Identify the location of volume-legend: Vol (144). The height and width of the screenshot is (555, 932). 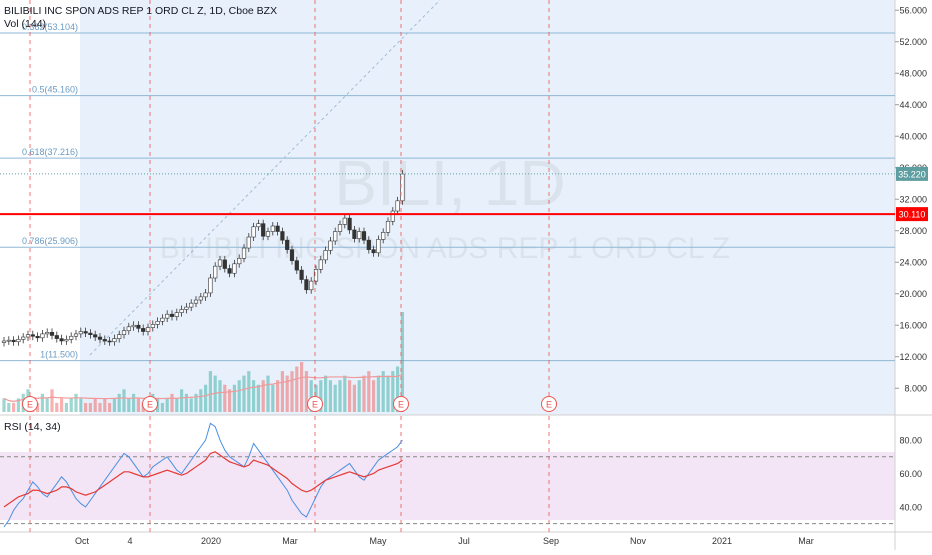
(25, 24).